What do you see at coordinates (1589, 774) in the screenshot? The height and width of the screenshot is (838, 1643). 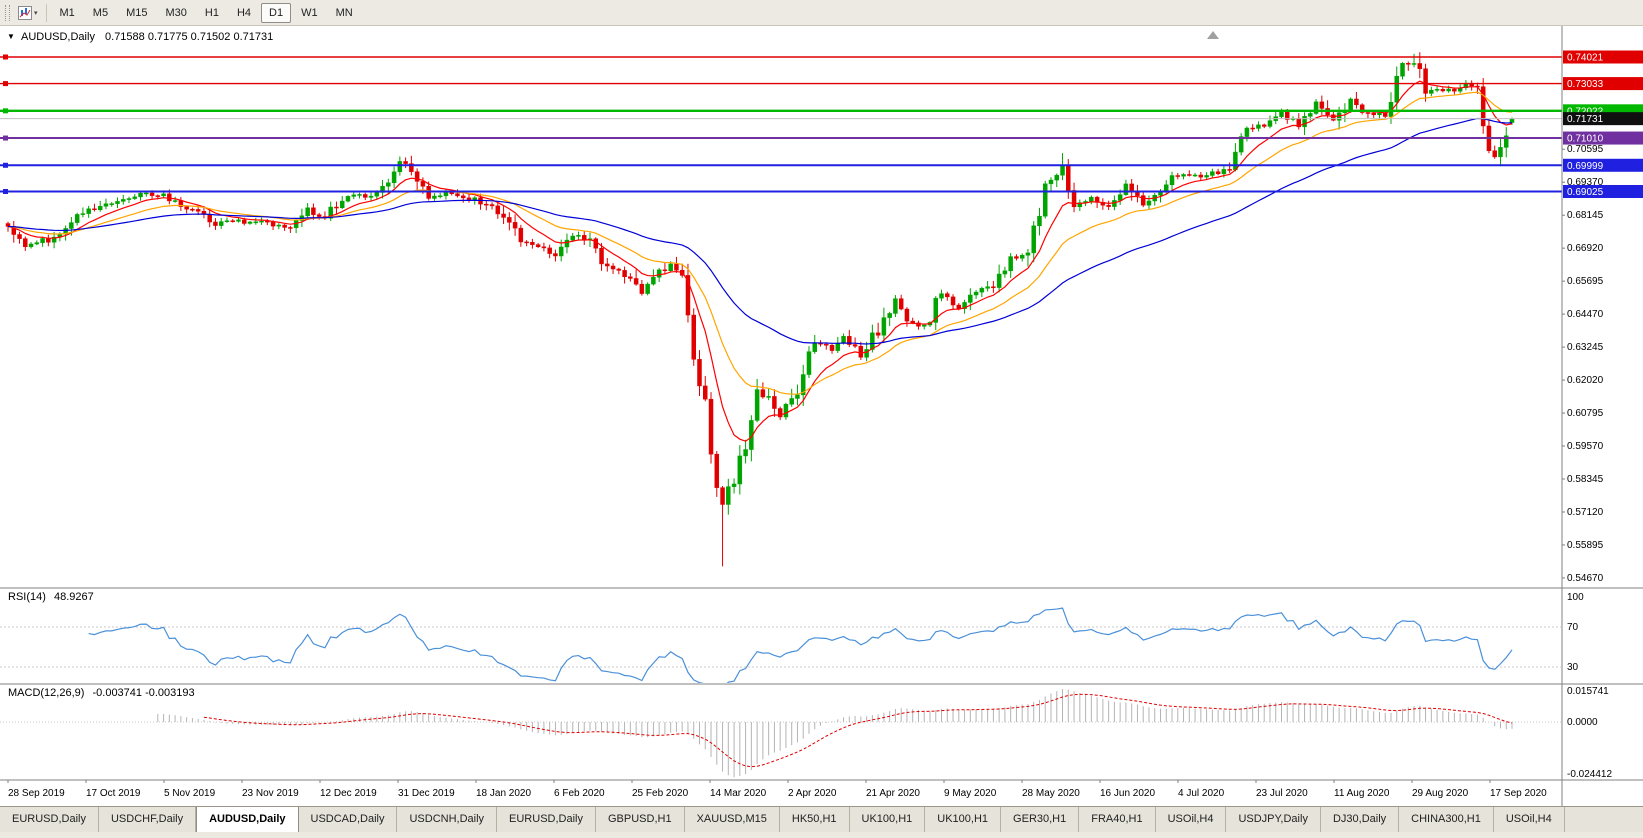 I see `macd-axis-label: -0.024412` at bounding box center [1589, 774].